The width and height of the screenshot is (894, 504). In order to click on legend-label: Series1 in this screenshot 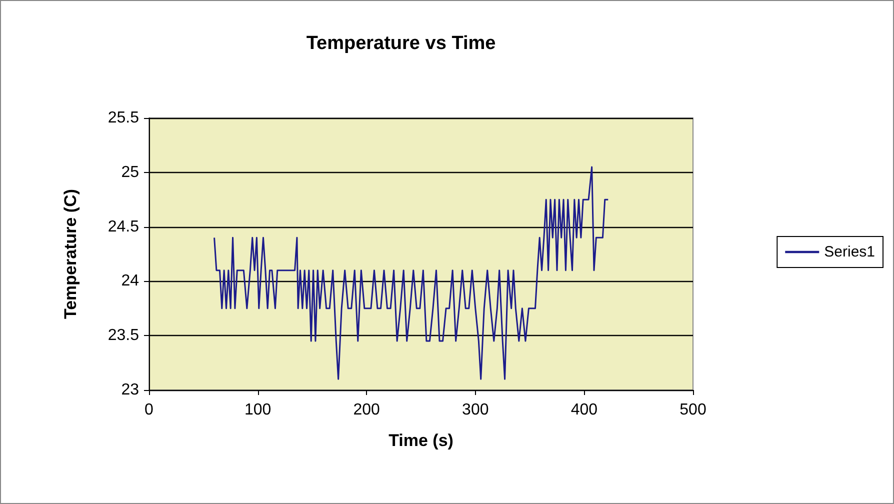, I will do `click(849, 252)`.